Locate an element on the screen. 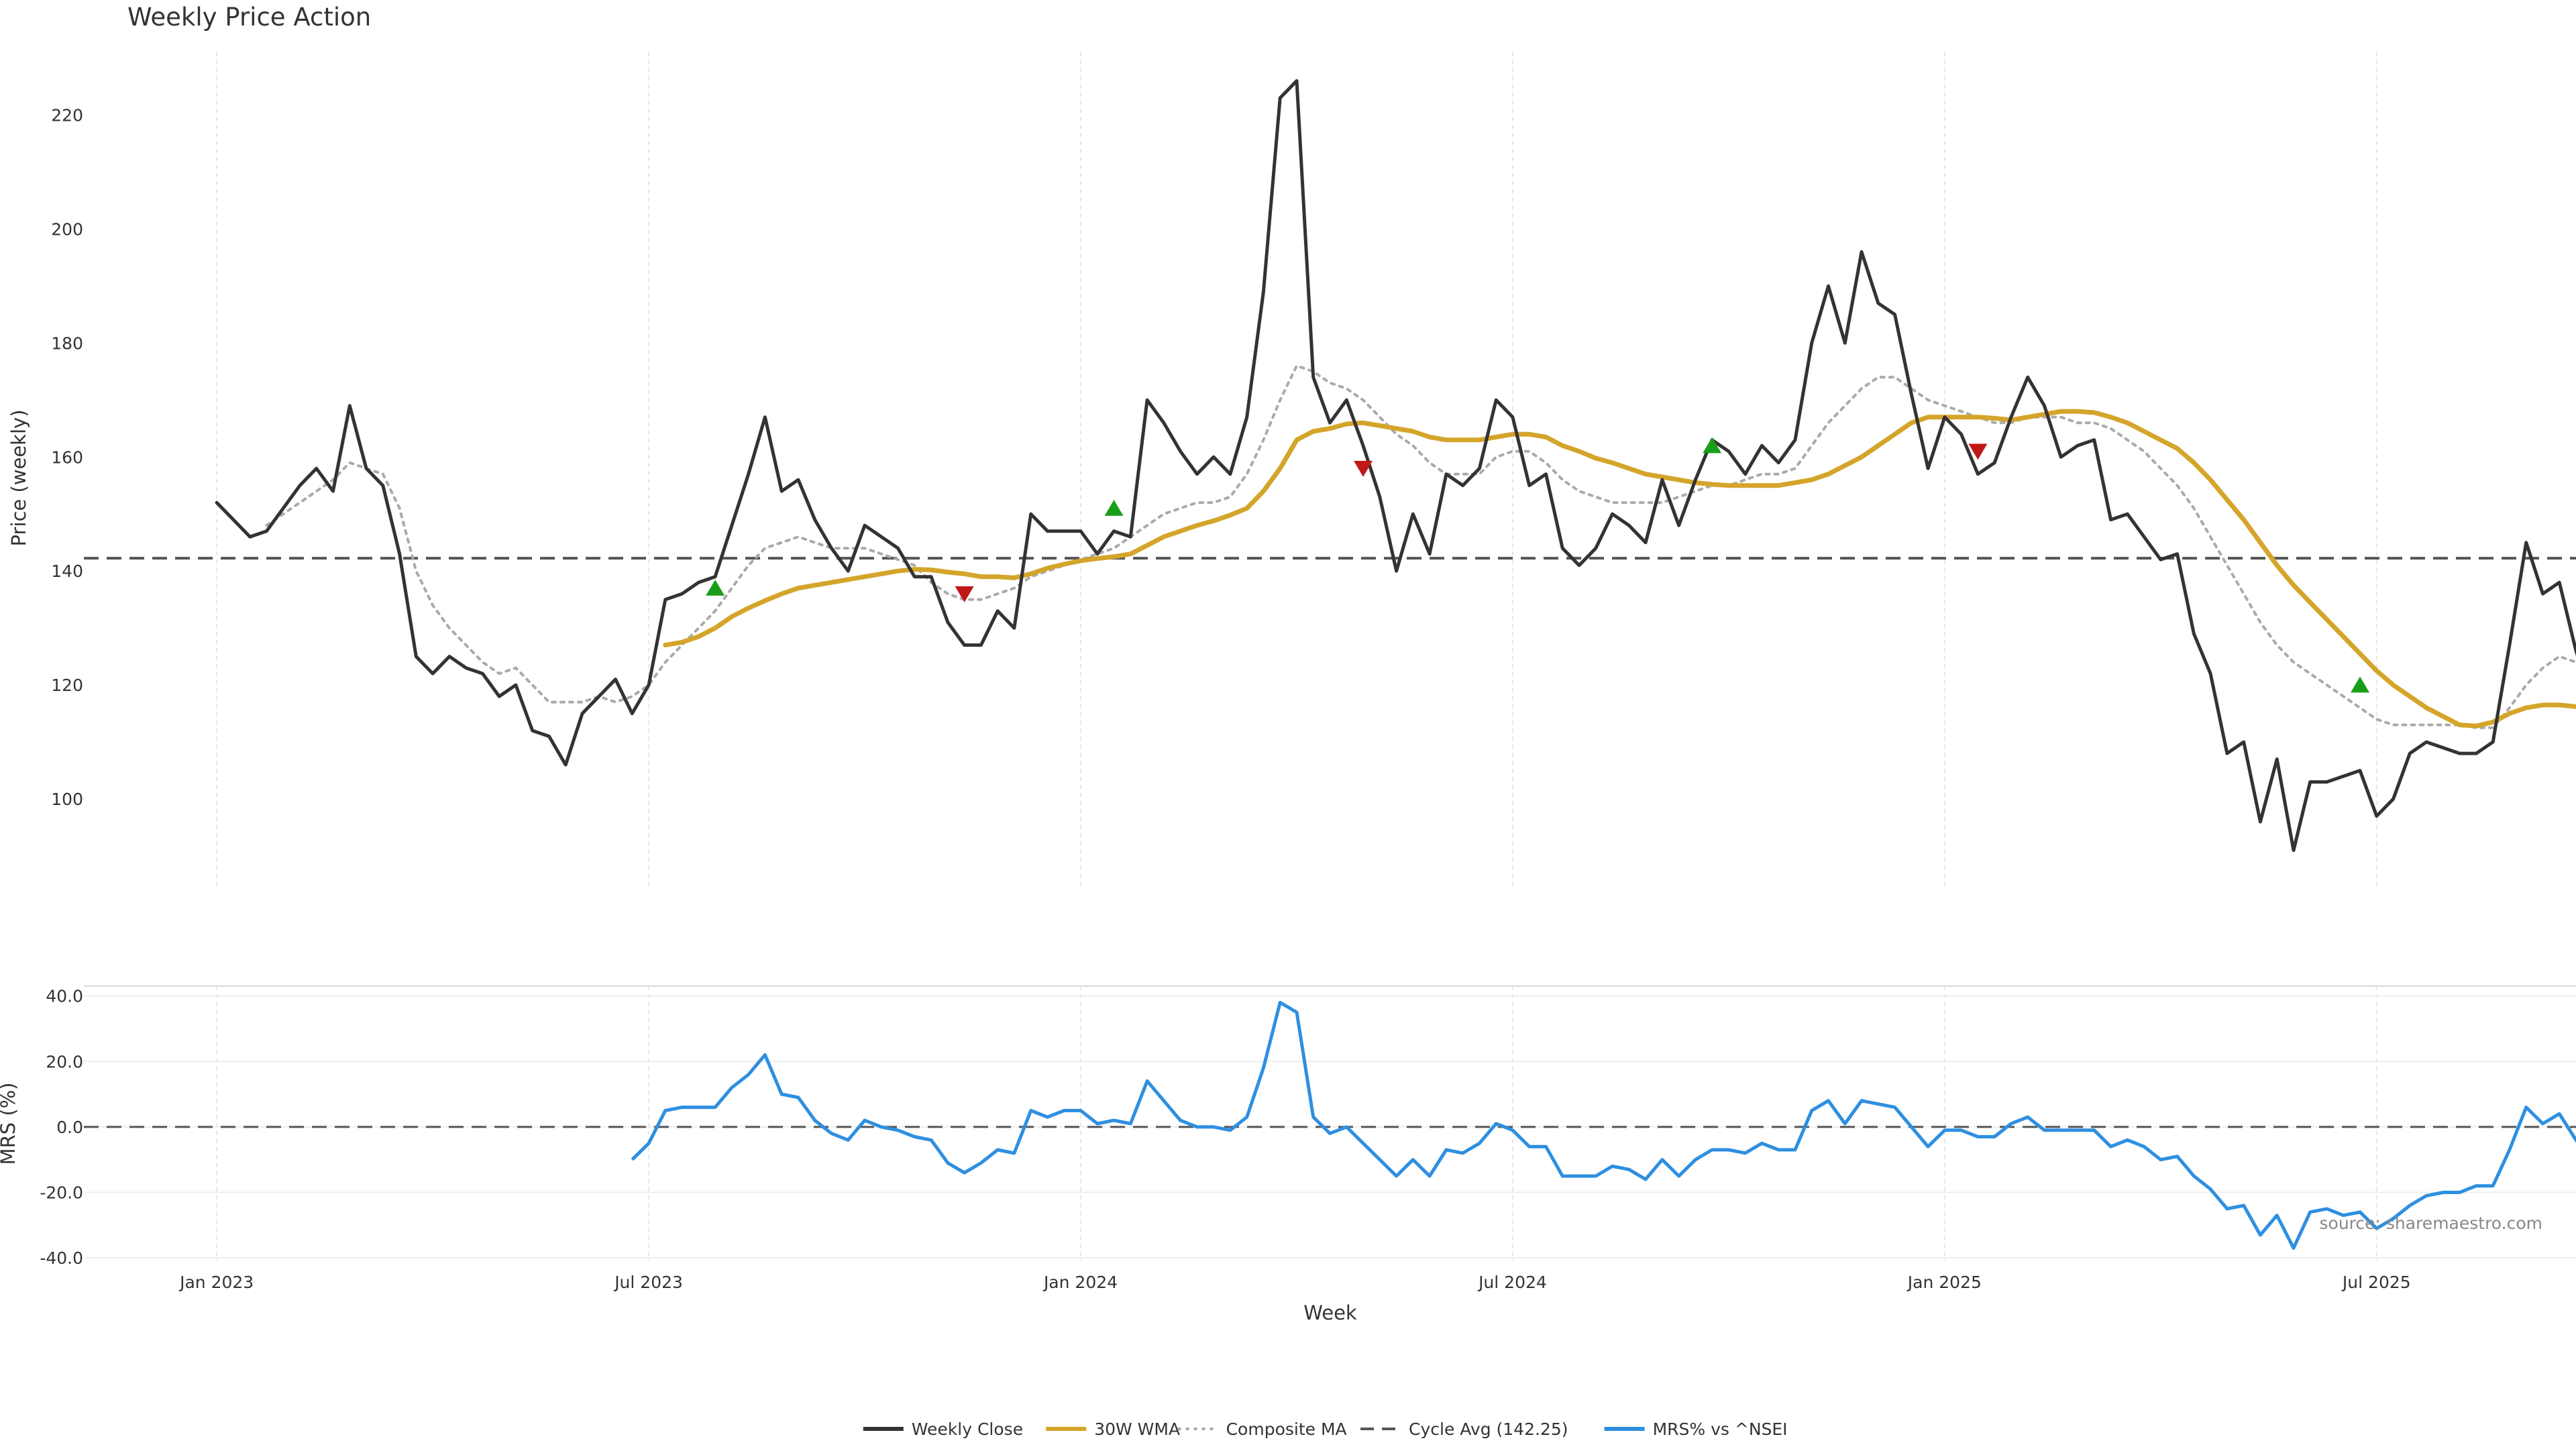 The width and height of the screenshot is (2576, 1449). mrs-y-tick-label: -40.0 is located at coordinates (61, 1258).